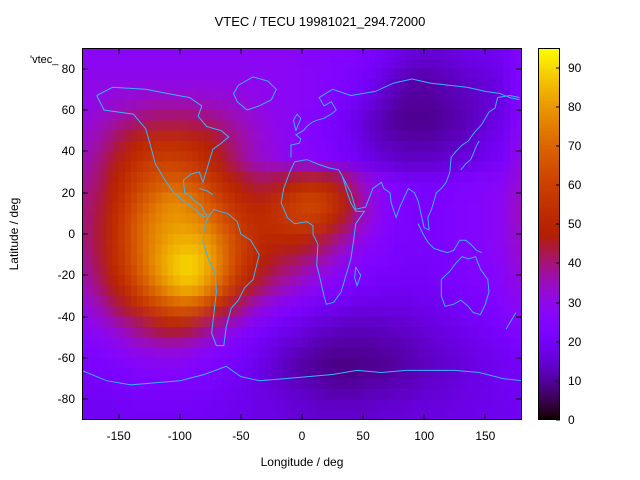  What do you see at coordinates (575, 302) in the screenshot?
I see `colorbar-tick-label: 30` at bounding box center [575, 302].